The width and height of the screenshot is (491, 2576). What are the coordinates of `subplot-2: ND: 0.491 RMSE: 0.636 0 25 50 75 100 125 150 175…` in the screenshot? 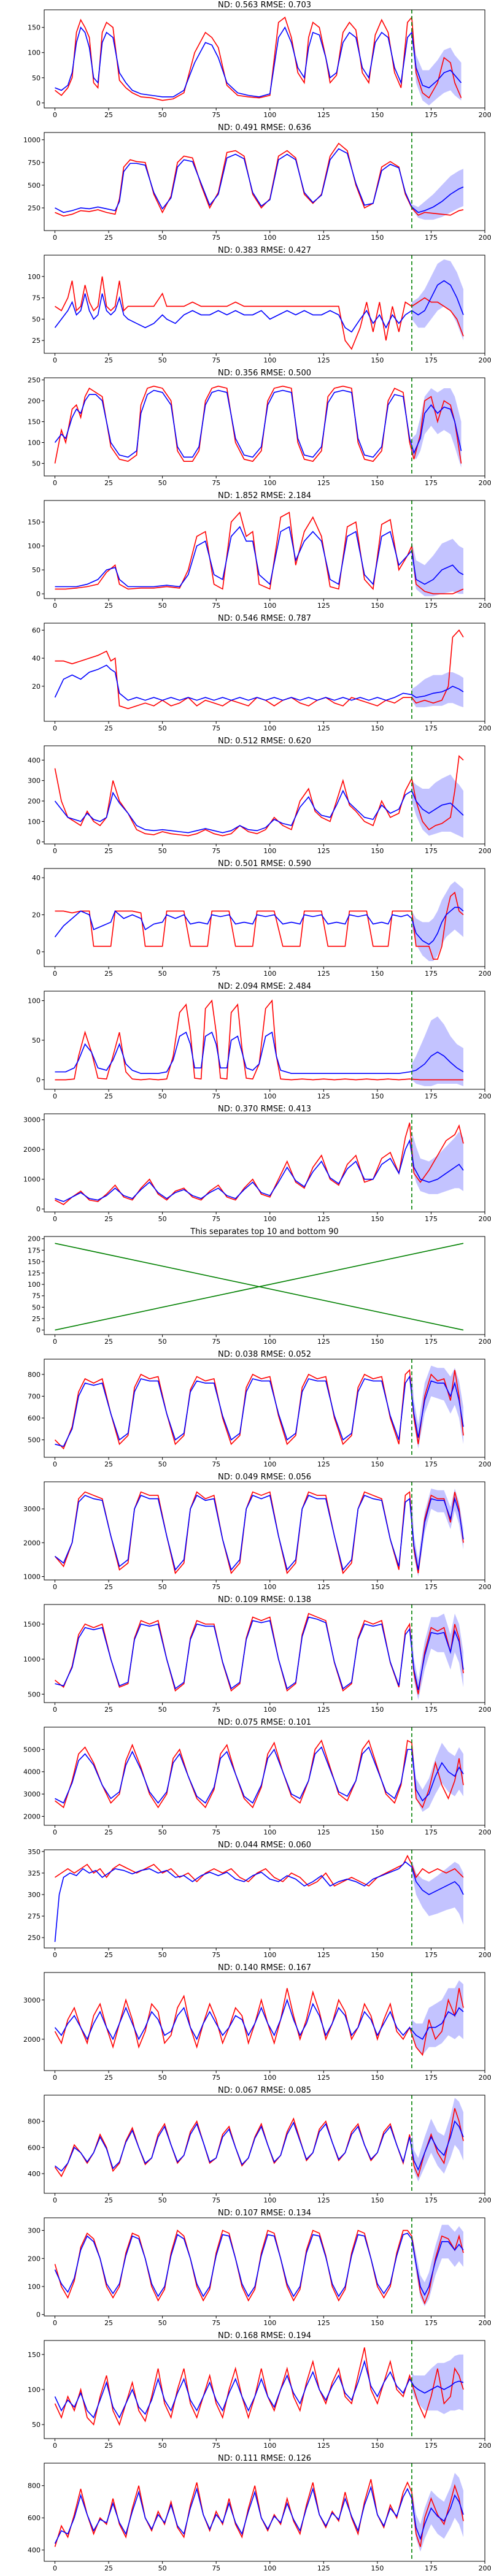 It's located at (257, 182).